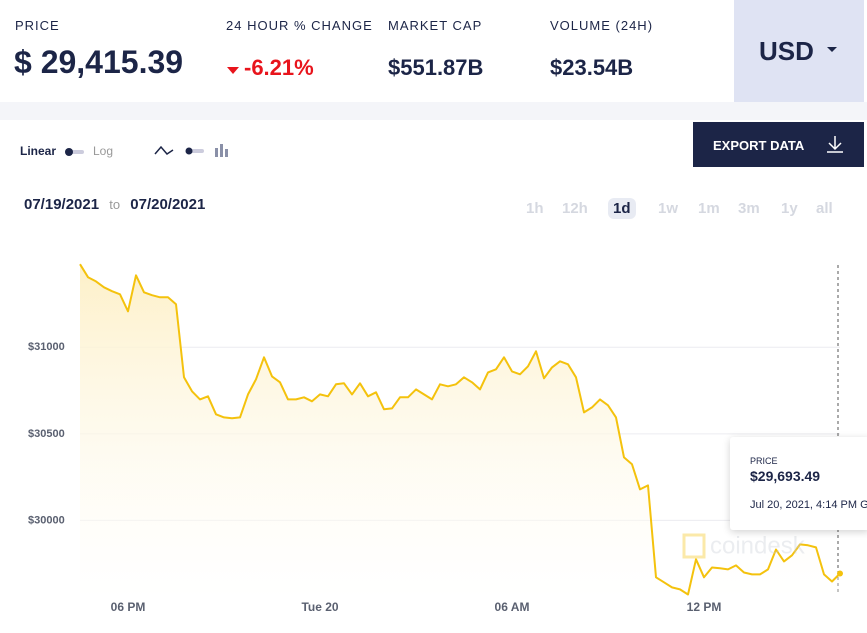 This screenshot has height=633, width=867. What do you see at coordinates (435, 25) in the screenshot?
I see `market-cap-label: MARKET CAP` at bounding box center [435, 25].